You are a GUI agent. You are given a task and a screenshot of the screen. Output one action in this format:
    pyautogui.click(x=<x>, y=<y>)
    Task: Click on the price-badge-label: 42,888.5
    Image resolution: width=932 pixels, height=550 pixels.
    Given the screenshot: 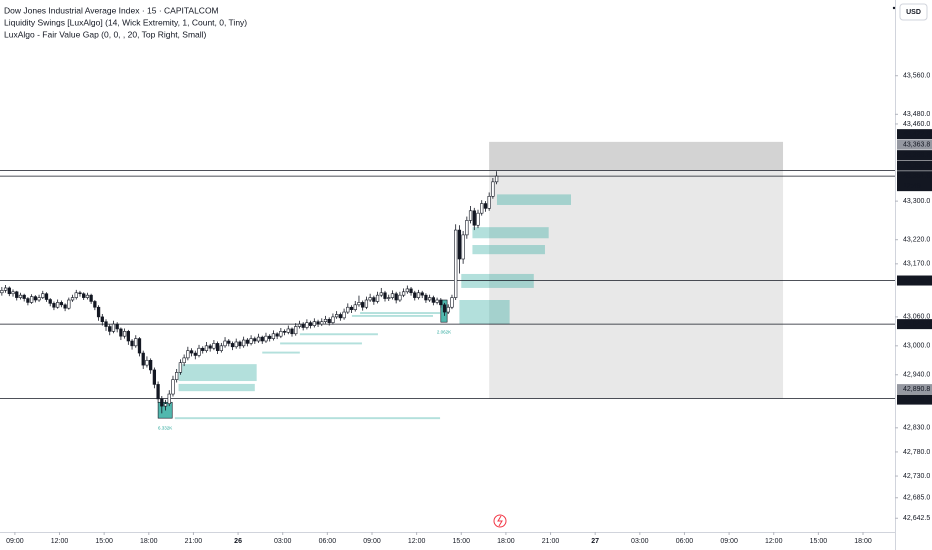 What is the action you would take?
    pyautogui.click(x=916, y=399)
    